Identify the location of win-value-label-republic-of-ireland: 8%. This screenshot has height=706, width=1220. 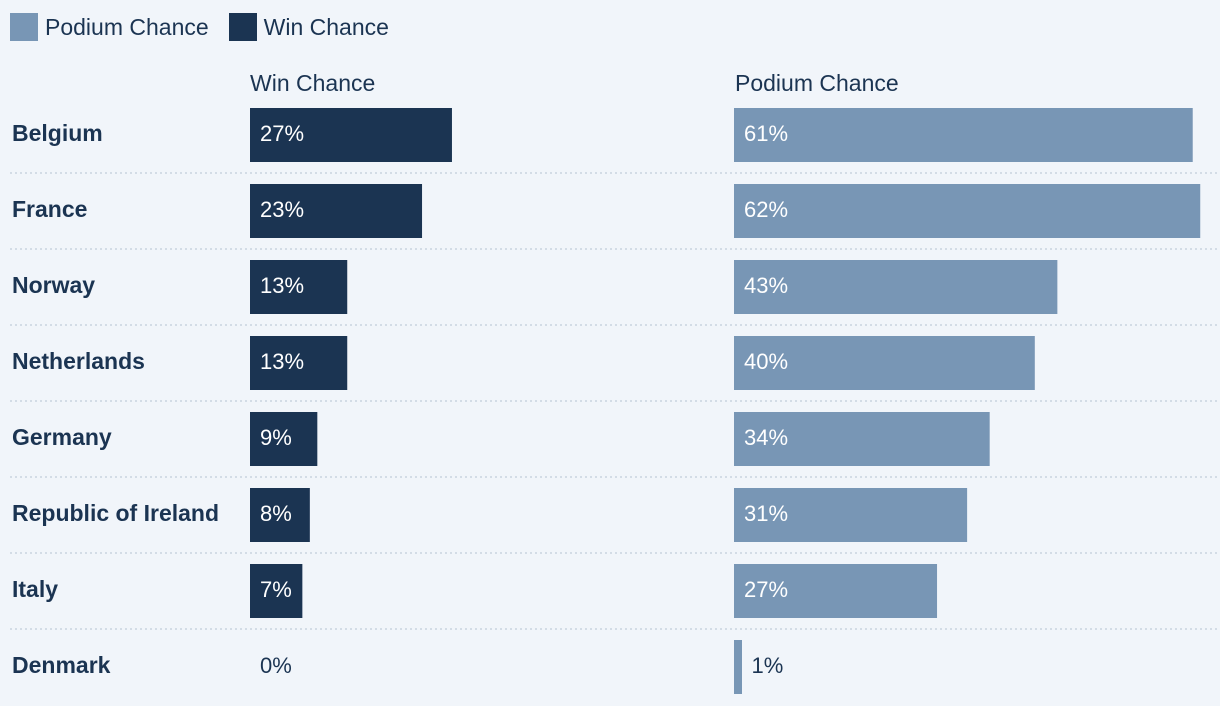
(276, 513).